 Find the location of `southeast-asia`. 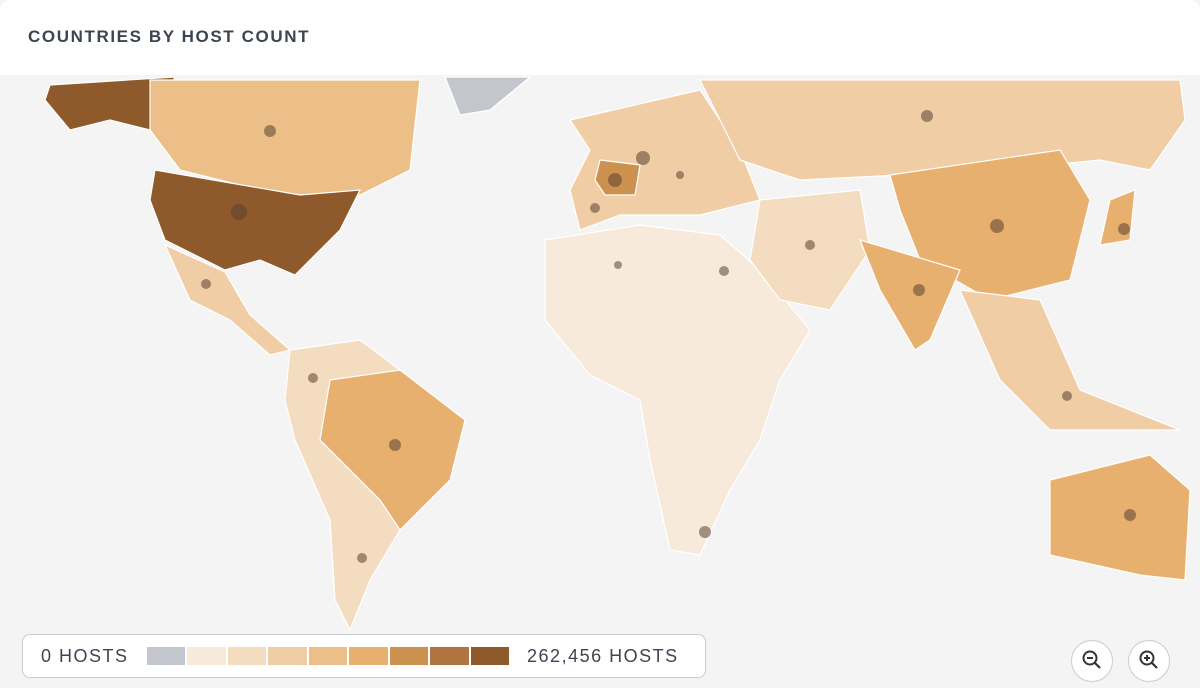

southeast-asia is located at coordinates (1070, 360).